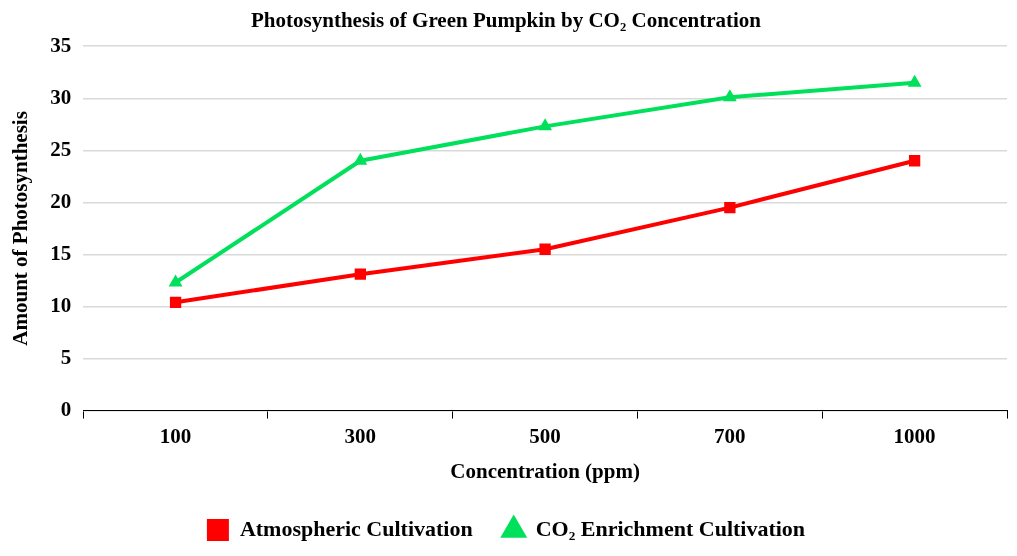 The width and height of the screenshot is (1017, 556). I want to click on y-tick-label: 25, so click(61, 148).